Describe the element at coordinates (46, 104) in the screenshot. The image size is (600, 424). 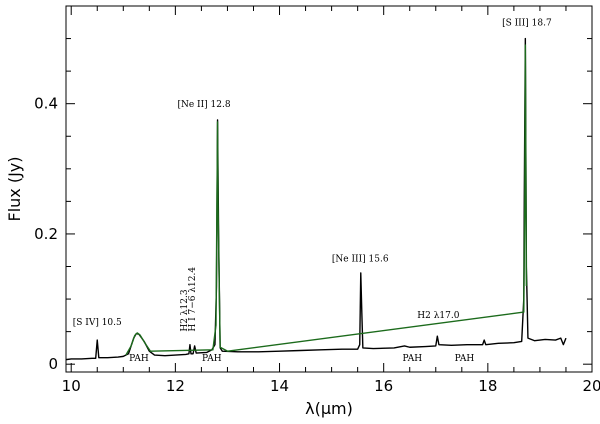
I see `y-tick-label: 0.4` at that location.